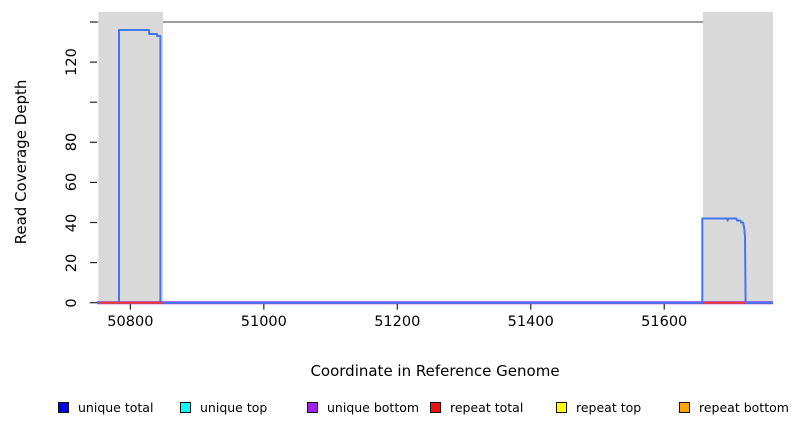  What do you see at coordinates (72, 142) in the screenshot?
I see `y-tick-label: 80` at bounding box center [72, 142].